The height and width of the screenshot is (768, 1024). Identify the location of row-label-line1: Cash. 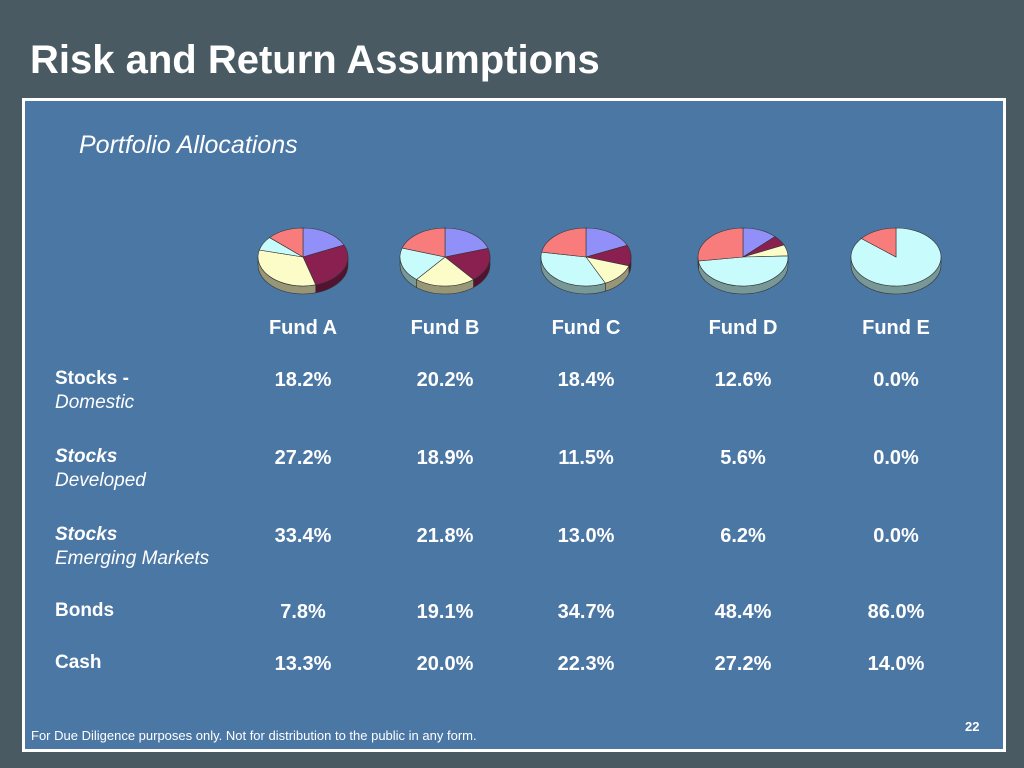
(78, 662).